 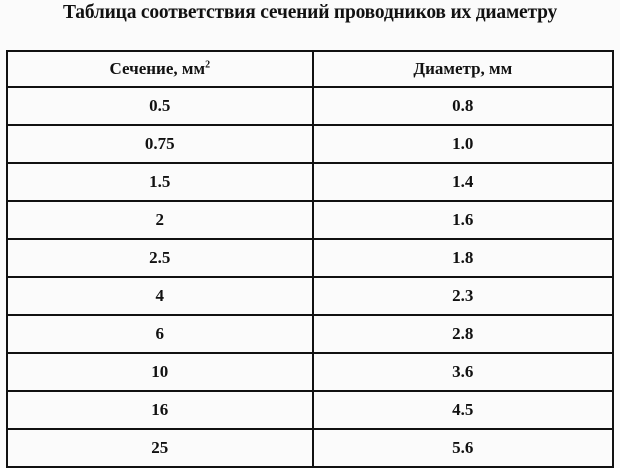 What do you see at coordinates (463, 220) in the screenshot?
I see `cell-diameter: 1.6` at bounding box center [463, 220].